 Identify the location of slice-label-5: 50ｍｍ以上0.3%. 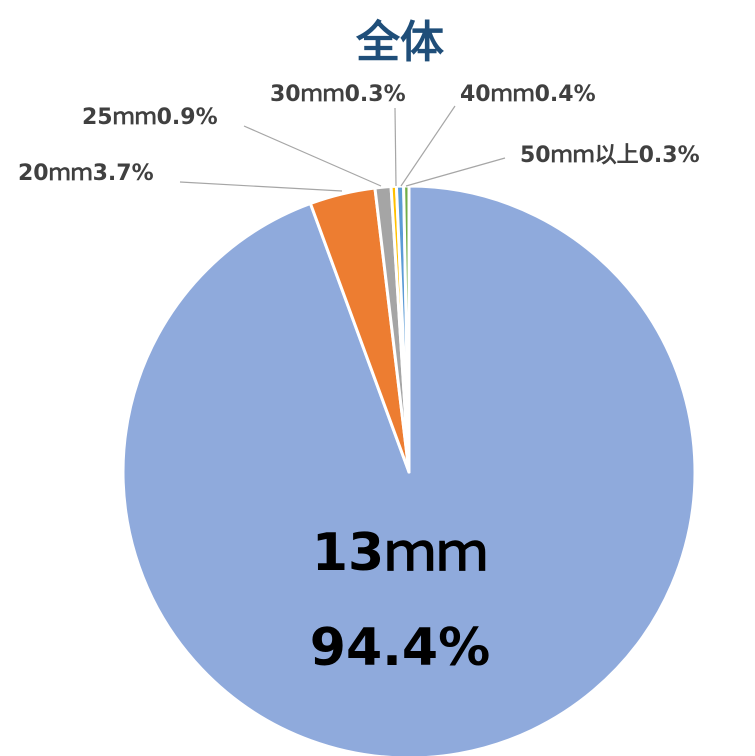
(610, 155).